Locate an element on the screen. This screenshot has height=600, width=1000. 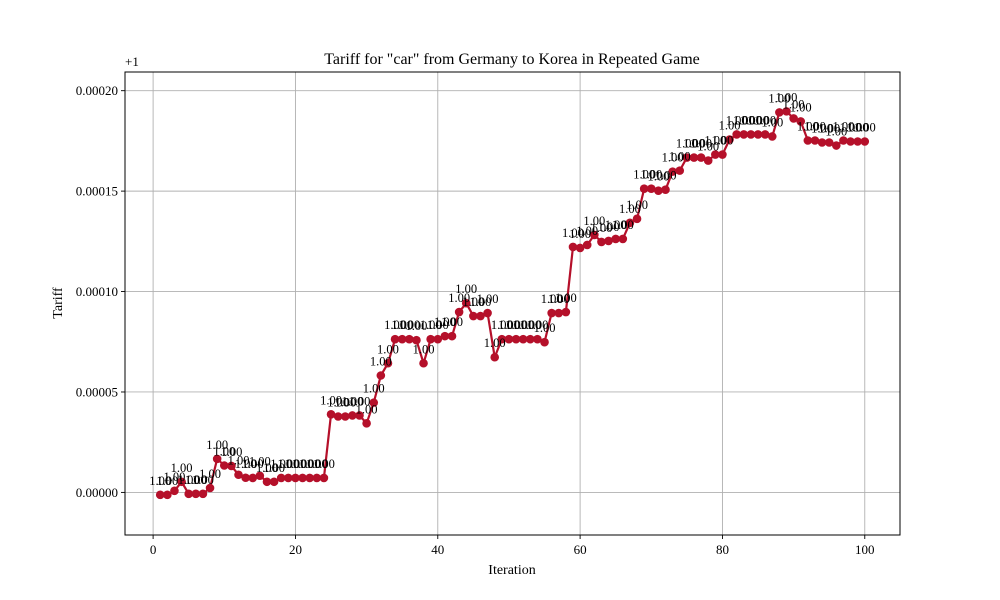
x-tick-label: 80 is located at coordinates (722, 549).